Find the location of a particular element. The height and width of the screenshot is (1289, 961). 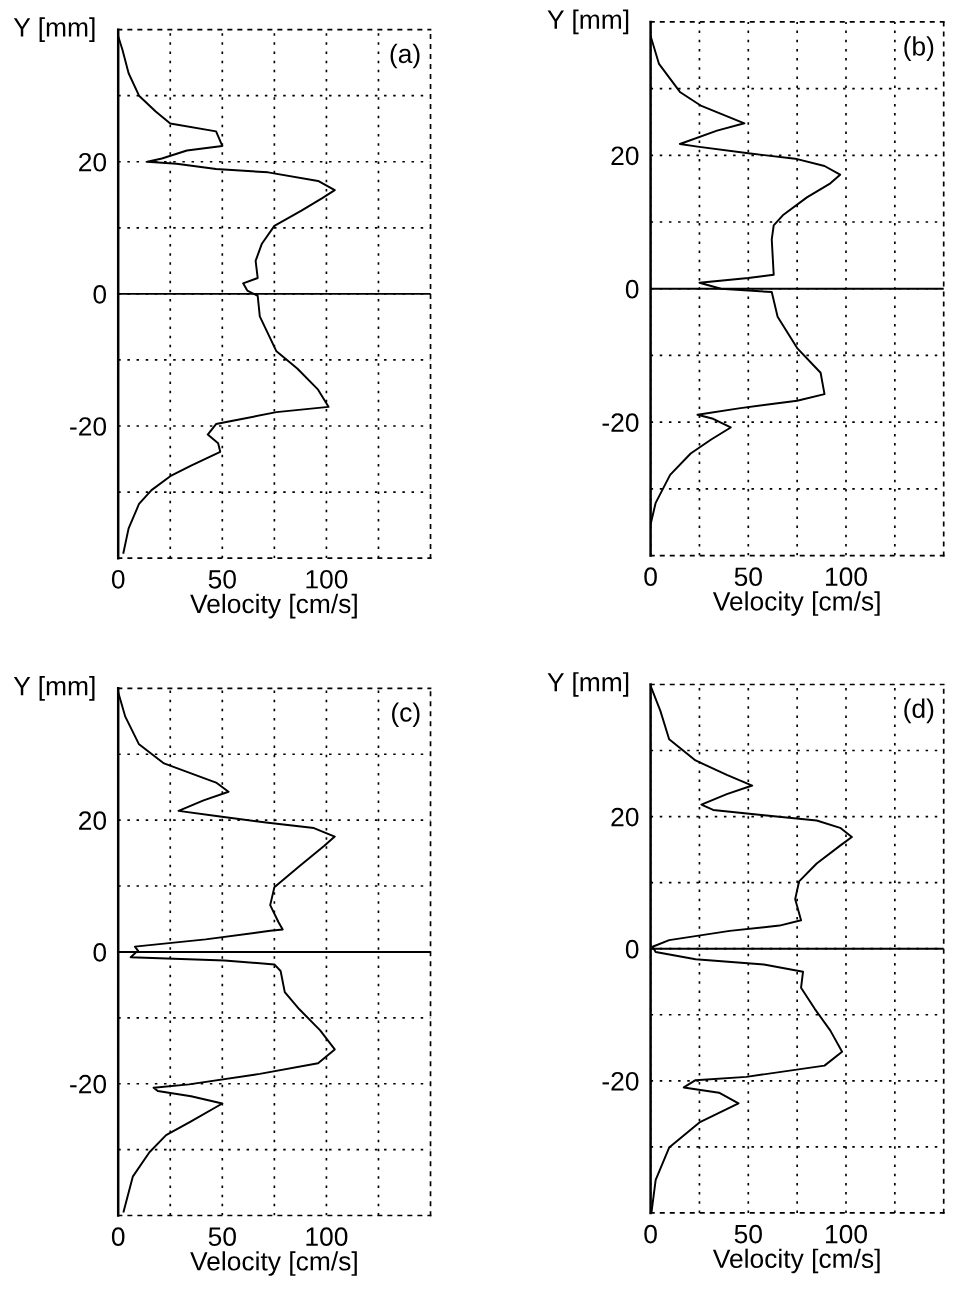

annotation: (b) is located at coordinates (919, 48).